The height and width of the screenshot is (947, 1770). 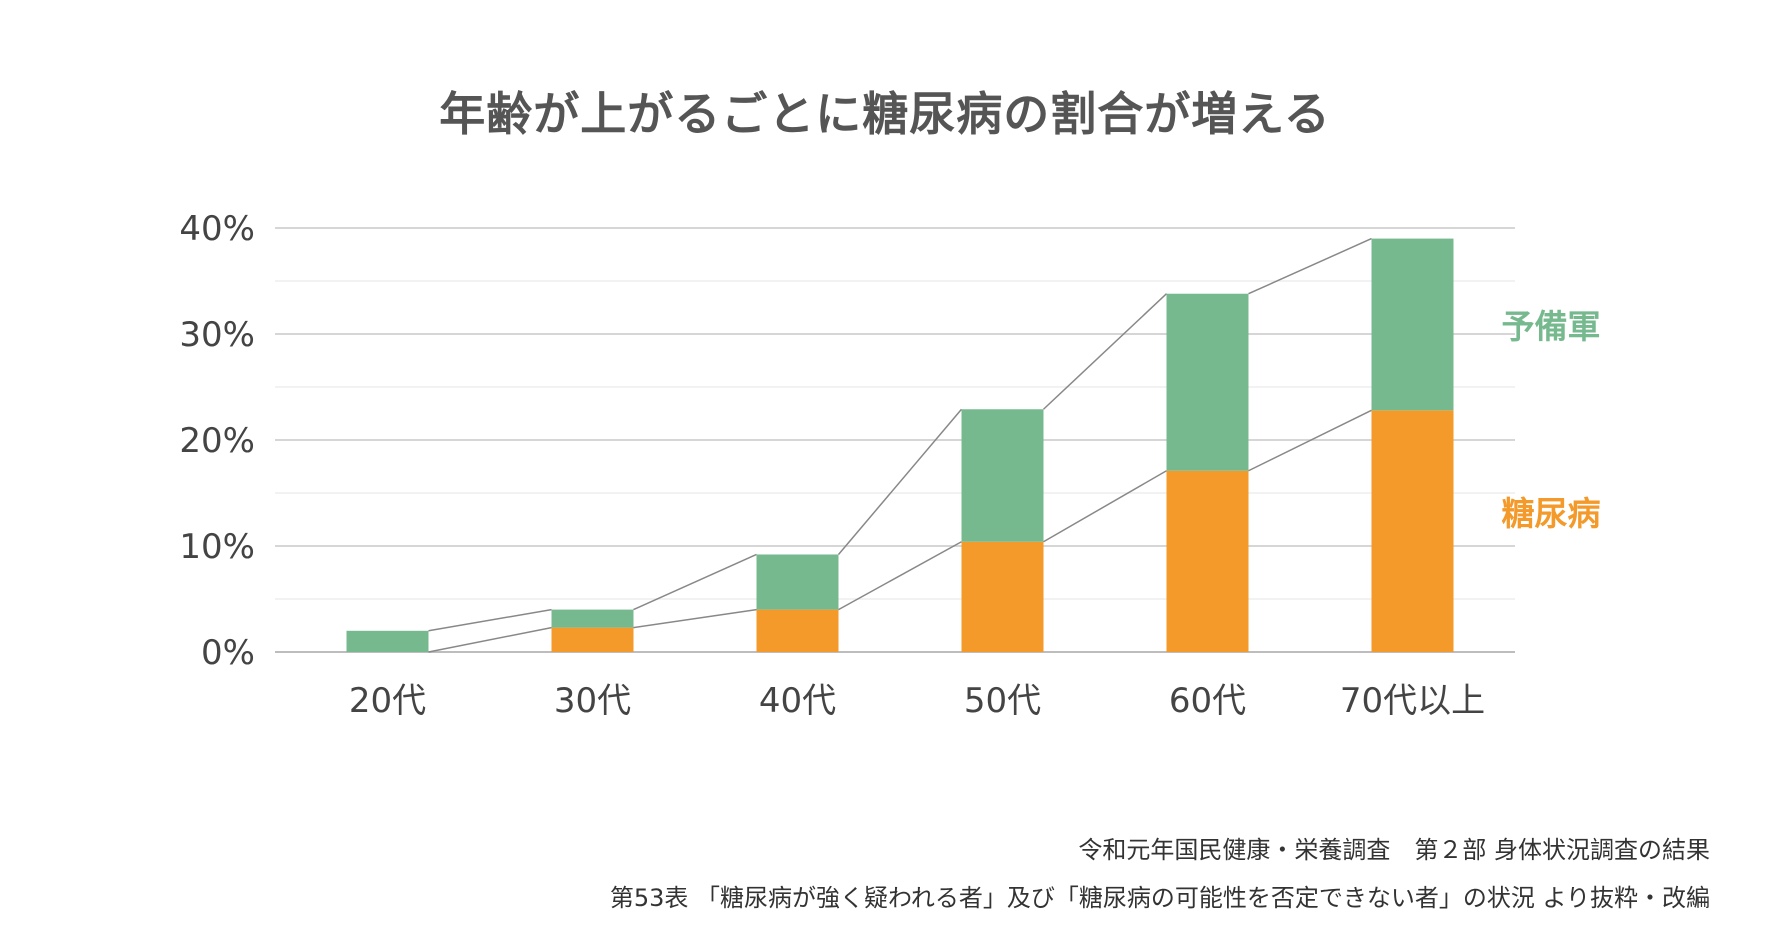 I want to click on chart-title: 年齢が上がるごとに糖尿病の割合が増える, so click(x=885, y=114).